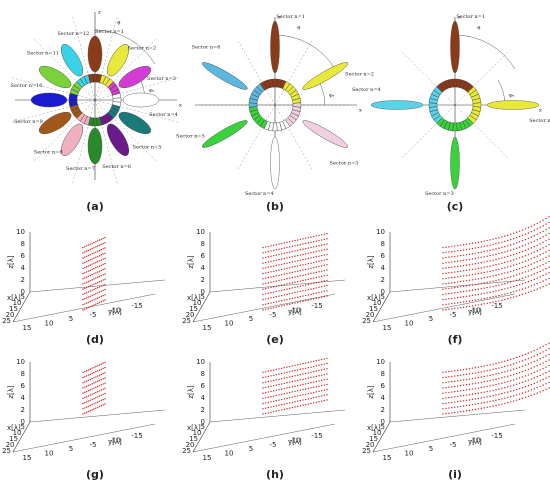  What do you see at coordinates (23, 386) in the screenshot?
I see `z-tick-label: 6` at bounding box center [23, 386].